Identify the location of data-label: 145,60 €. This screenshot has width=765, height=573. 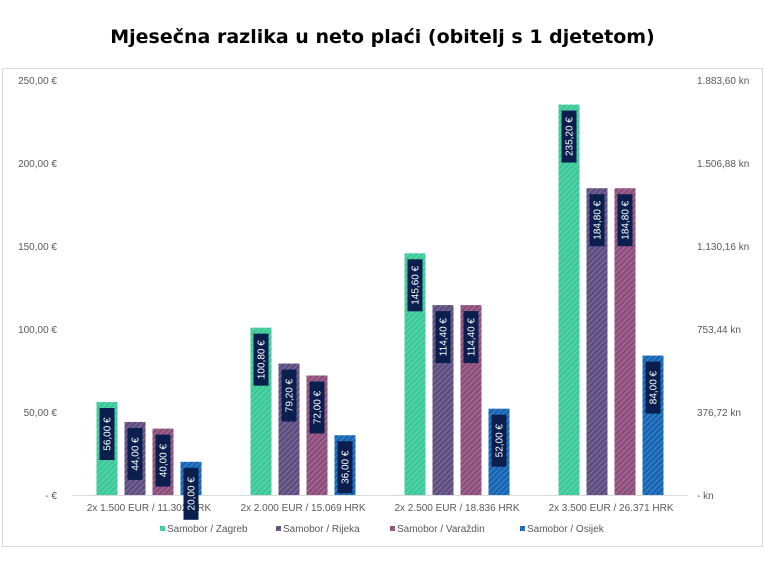
(416, 284).